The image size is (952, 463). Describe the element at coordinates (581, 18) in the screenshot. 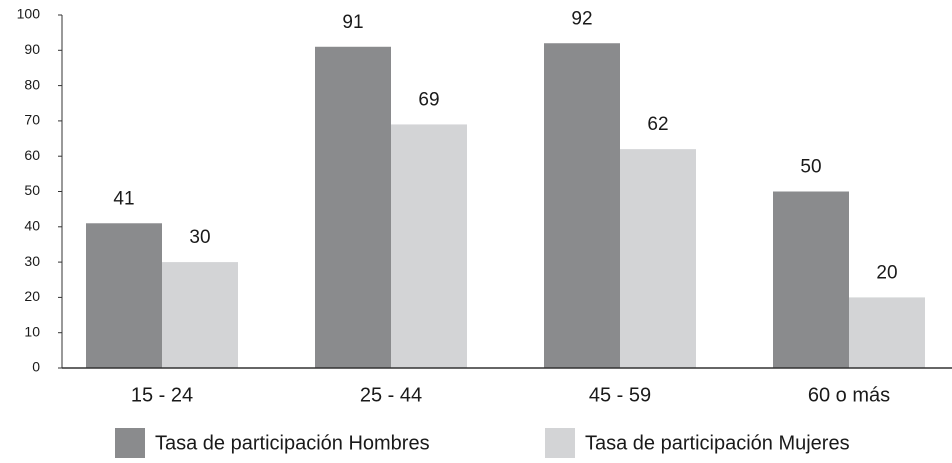

I see `value-label: 92` at that location.